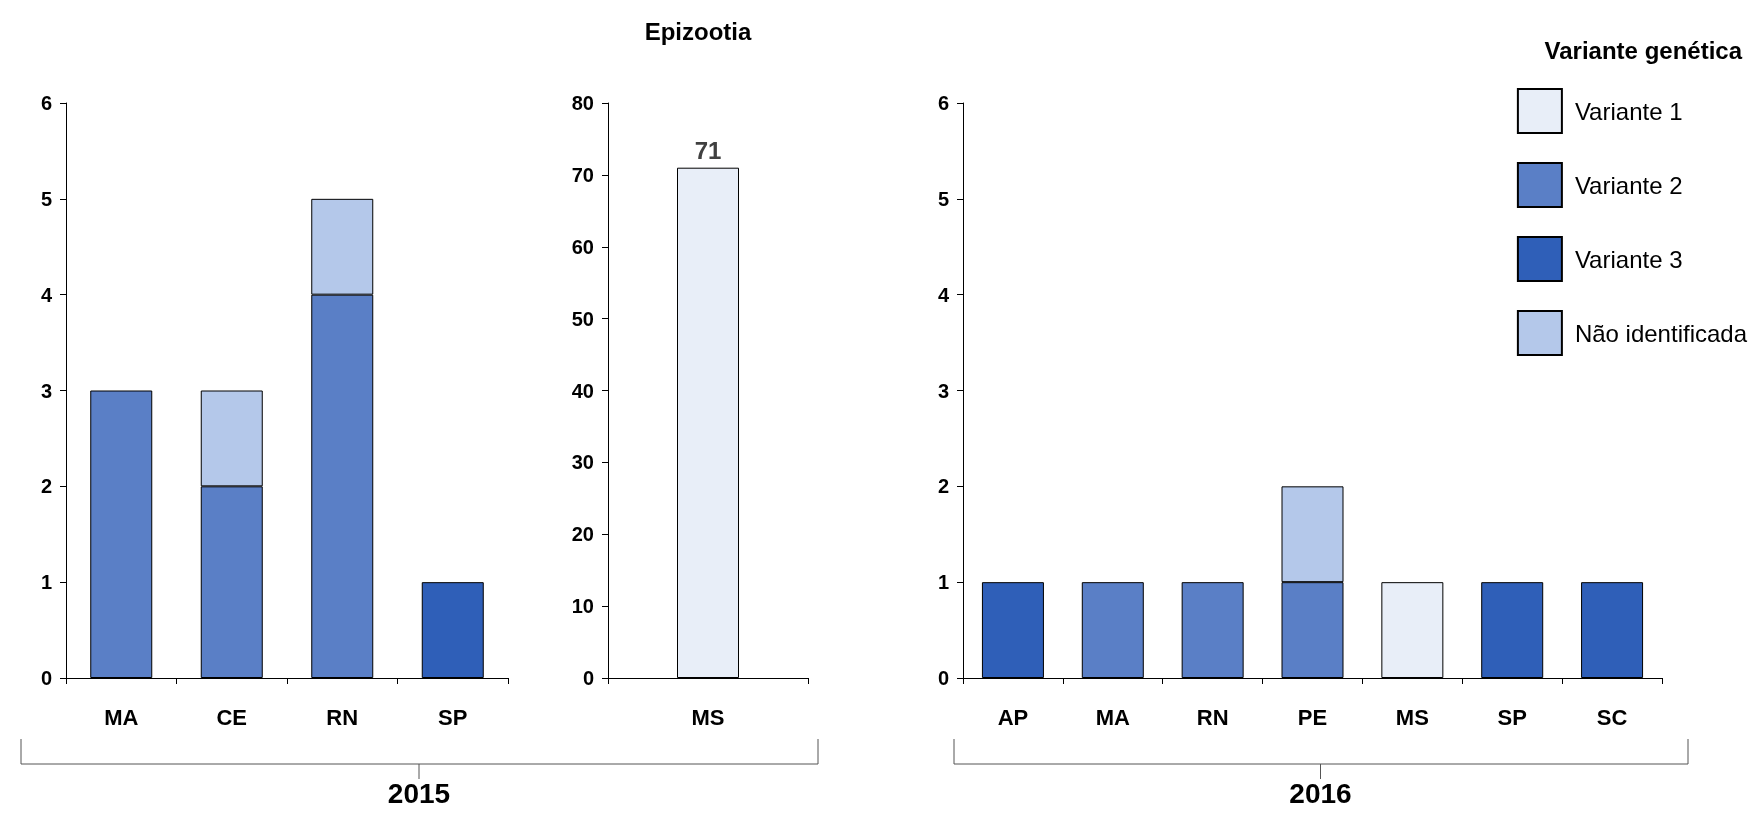 This screenshot has height=813, width=1760. I want to click on y-tick-label: 30, so click(582, 462).